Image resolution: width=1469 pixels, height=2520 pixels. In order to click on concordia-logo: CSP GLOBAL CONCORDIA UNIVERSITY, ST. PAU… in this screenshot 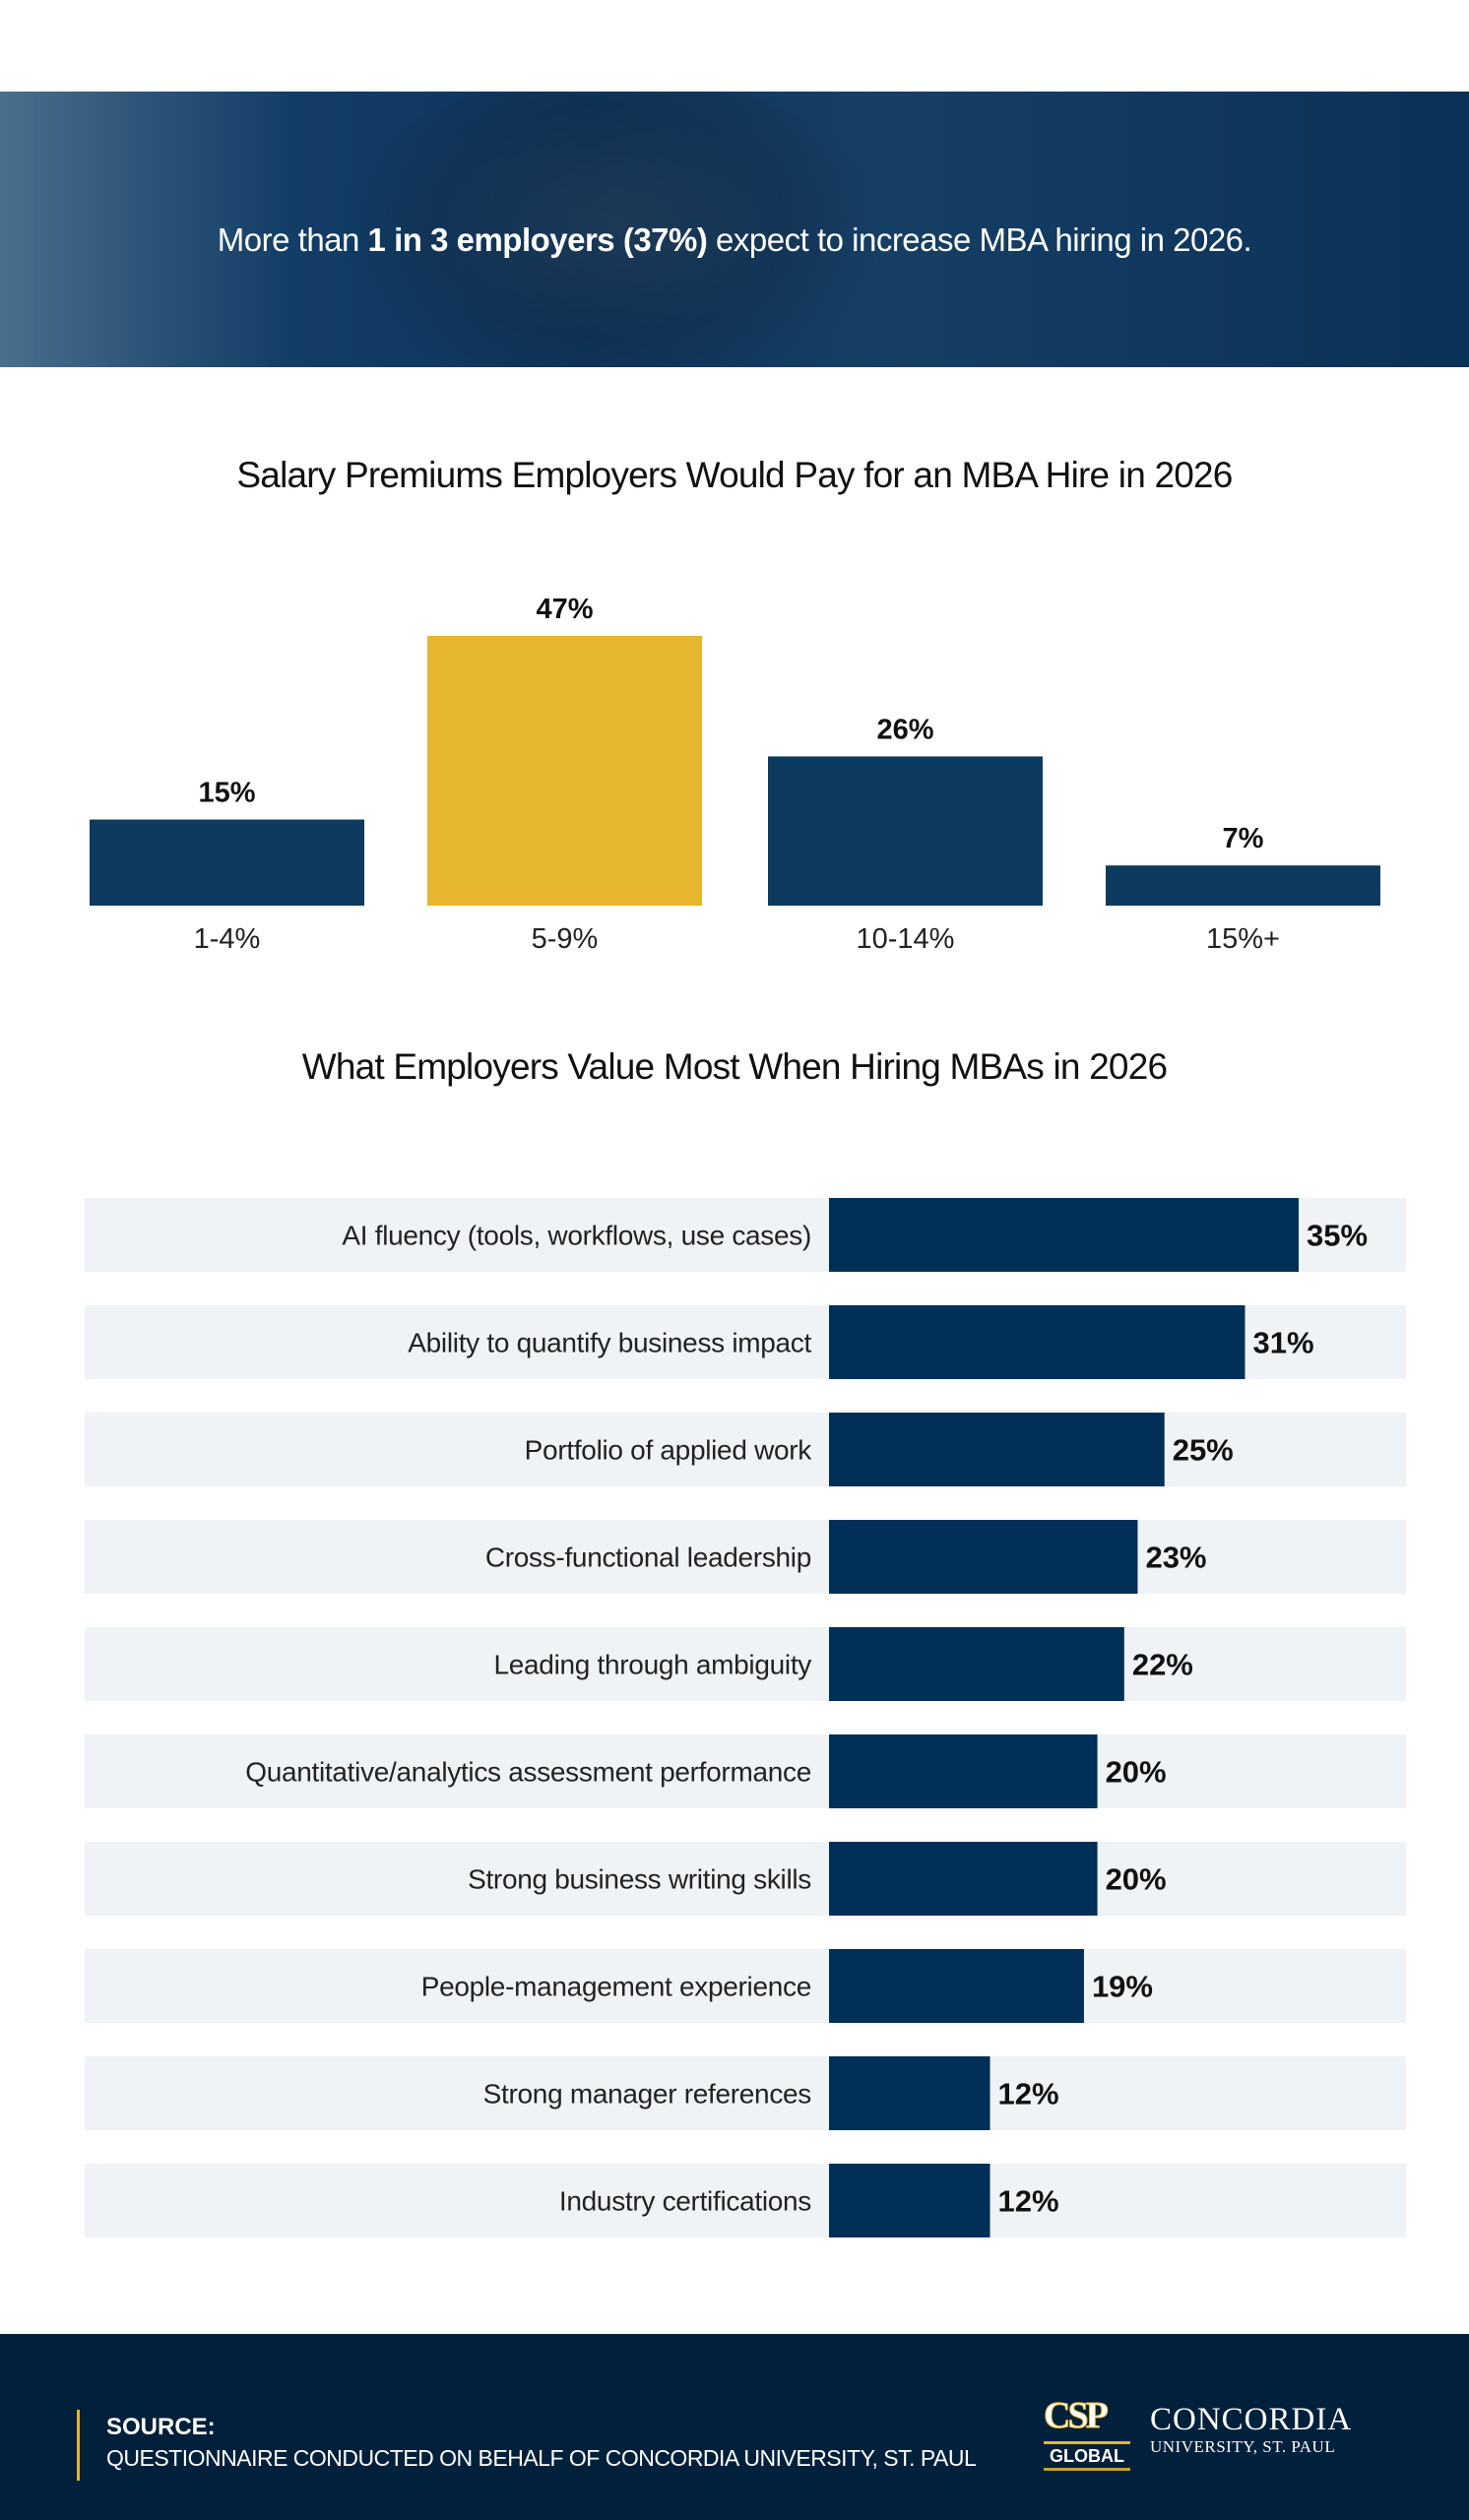, I will do `click(1221, 2433)`.